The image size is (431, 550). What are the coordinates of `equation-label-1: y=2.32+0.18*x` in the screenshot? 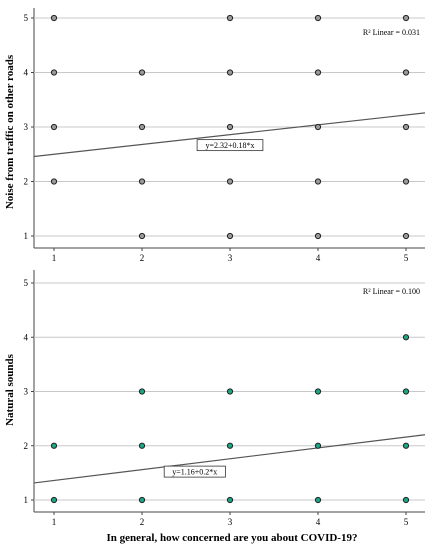 It's located at (230, 145).